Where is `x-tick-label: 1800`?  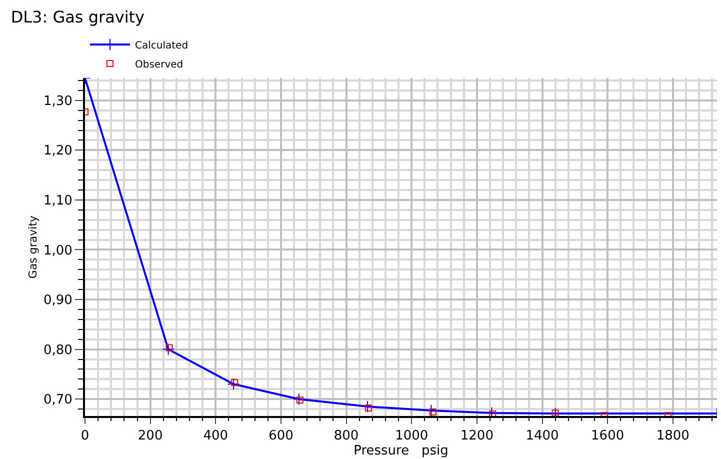
x-tick-label: 1800 is located at coordinates (673, 436).